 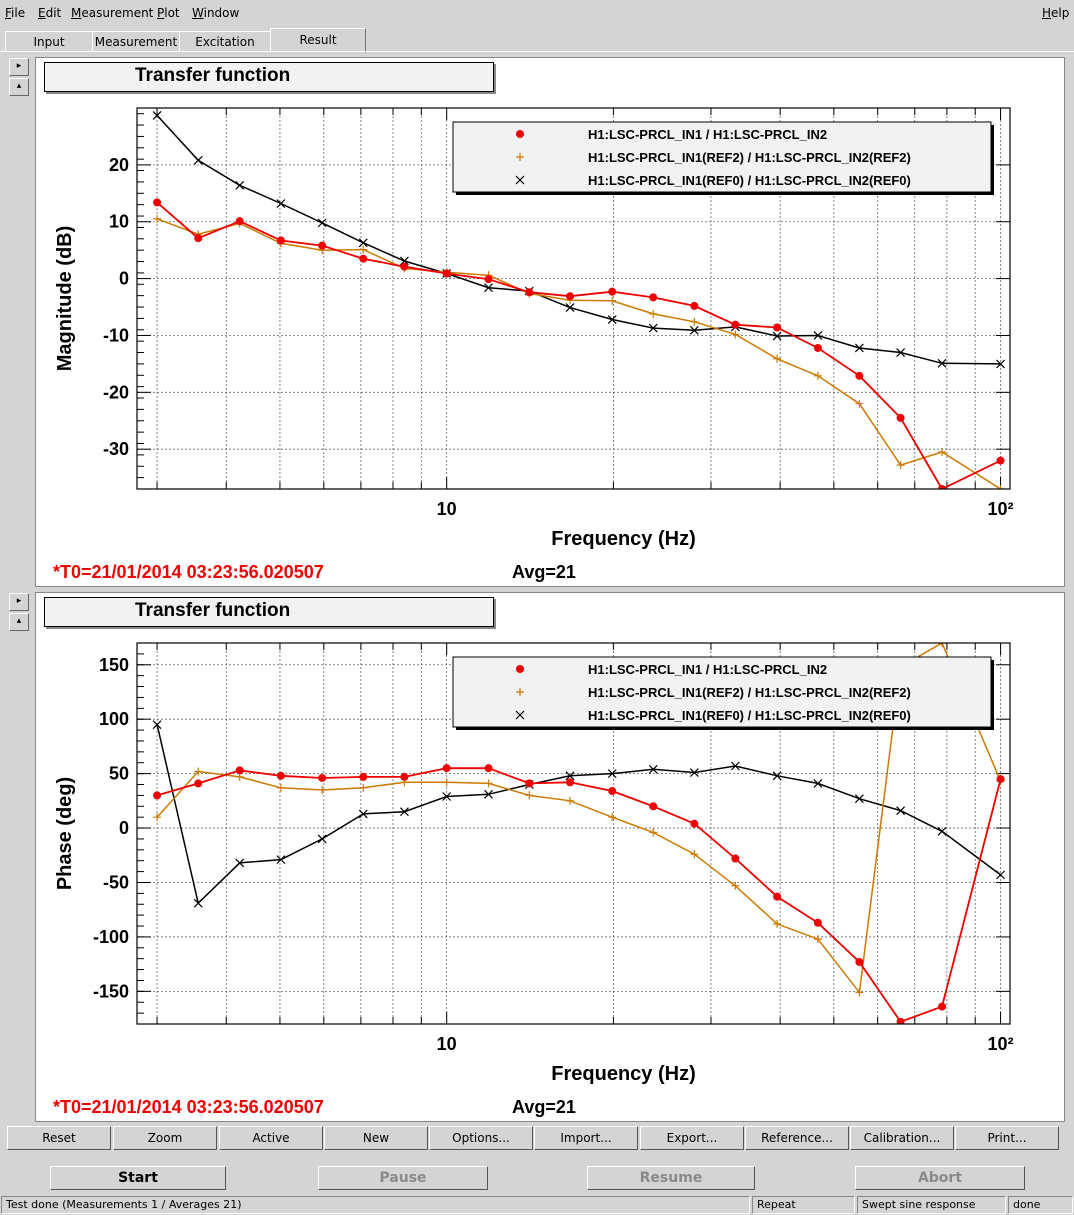 I want to click on y-tick-label: -100, so click(x=111, y=937).